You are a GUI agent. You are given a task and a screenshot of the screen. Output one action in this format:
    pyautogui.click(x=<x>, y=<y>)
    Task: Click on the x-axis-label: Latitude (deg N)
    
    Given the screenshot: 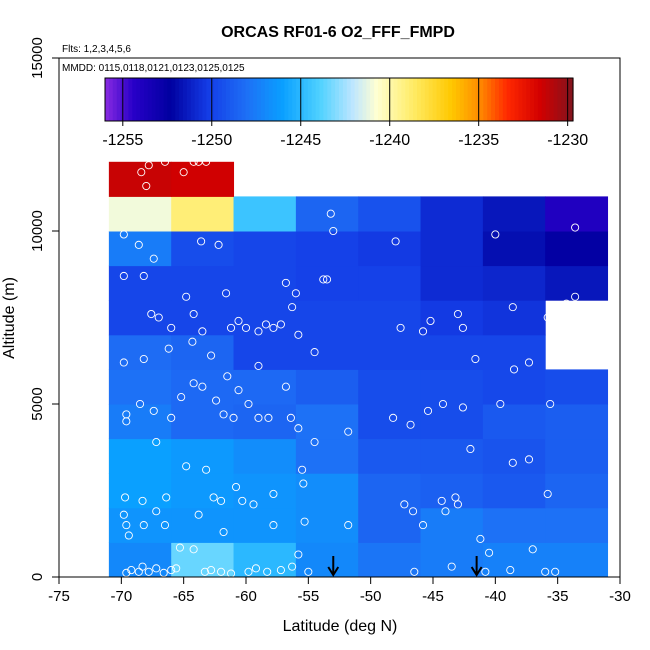 What is the action you would take?
    pyautogui.click(x=340, y=626)
    